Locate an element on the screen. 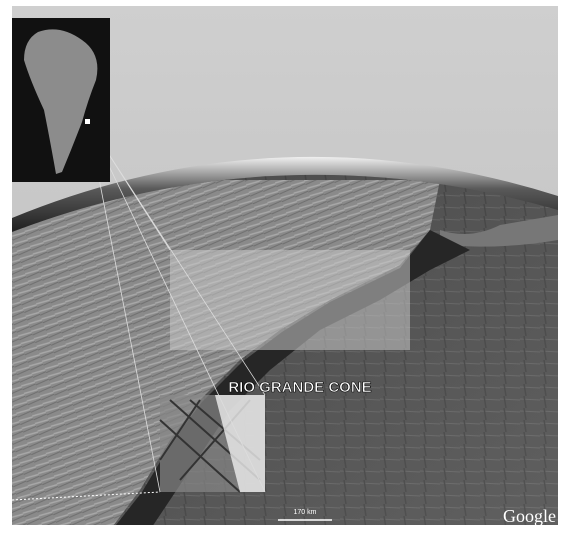  feature-label: RIO GRANDE CONE is located at coordinates (299, 387).